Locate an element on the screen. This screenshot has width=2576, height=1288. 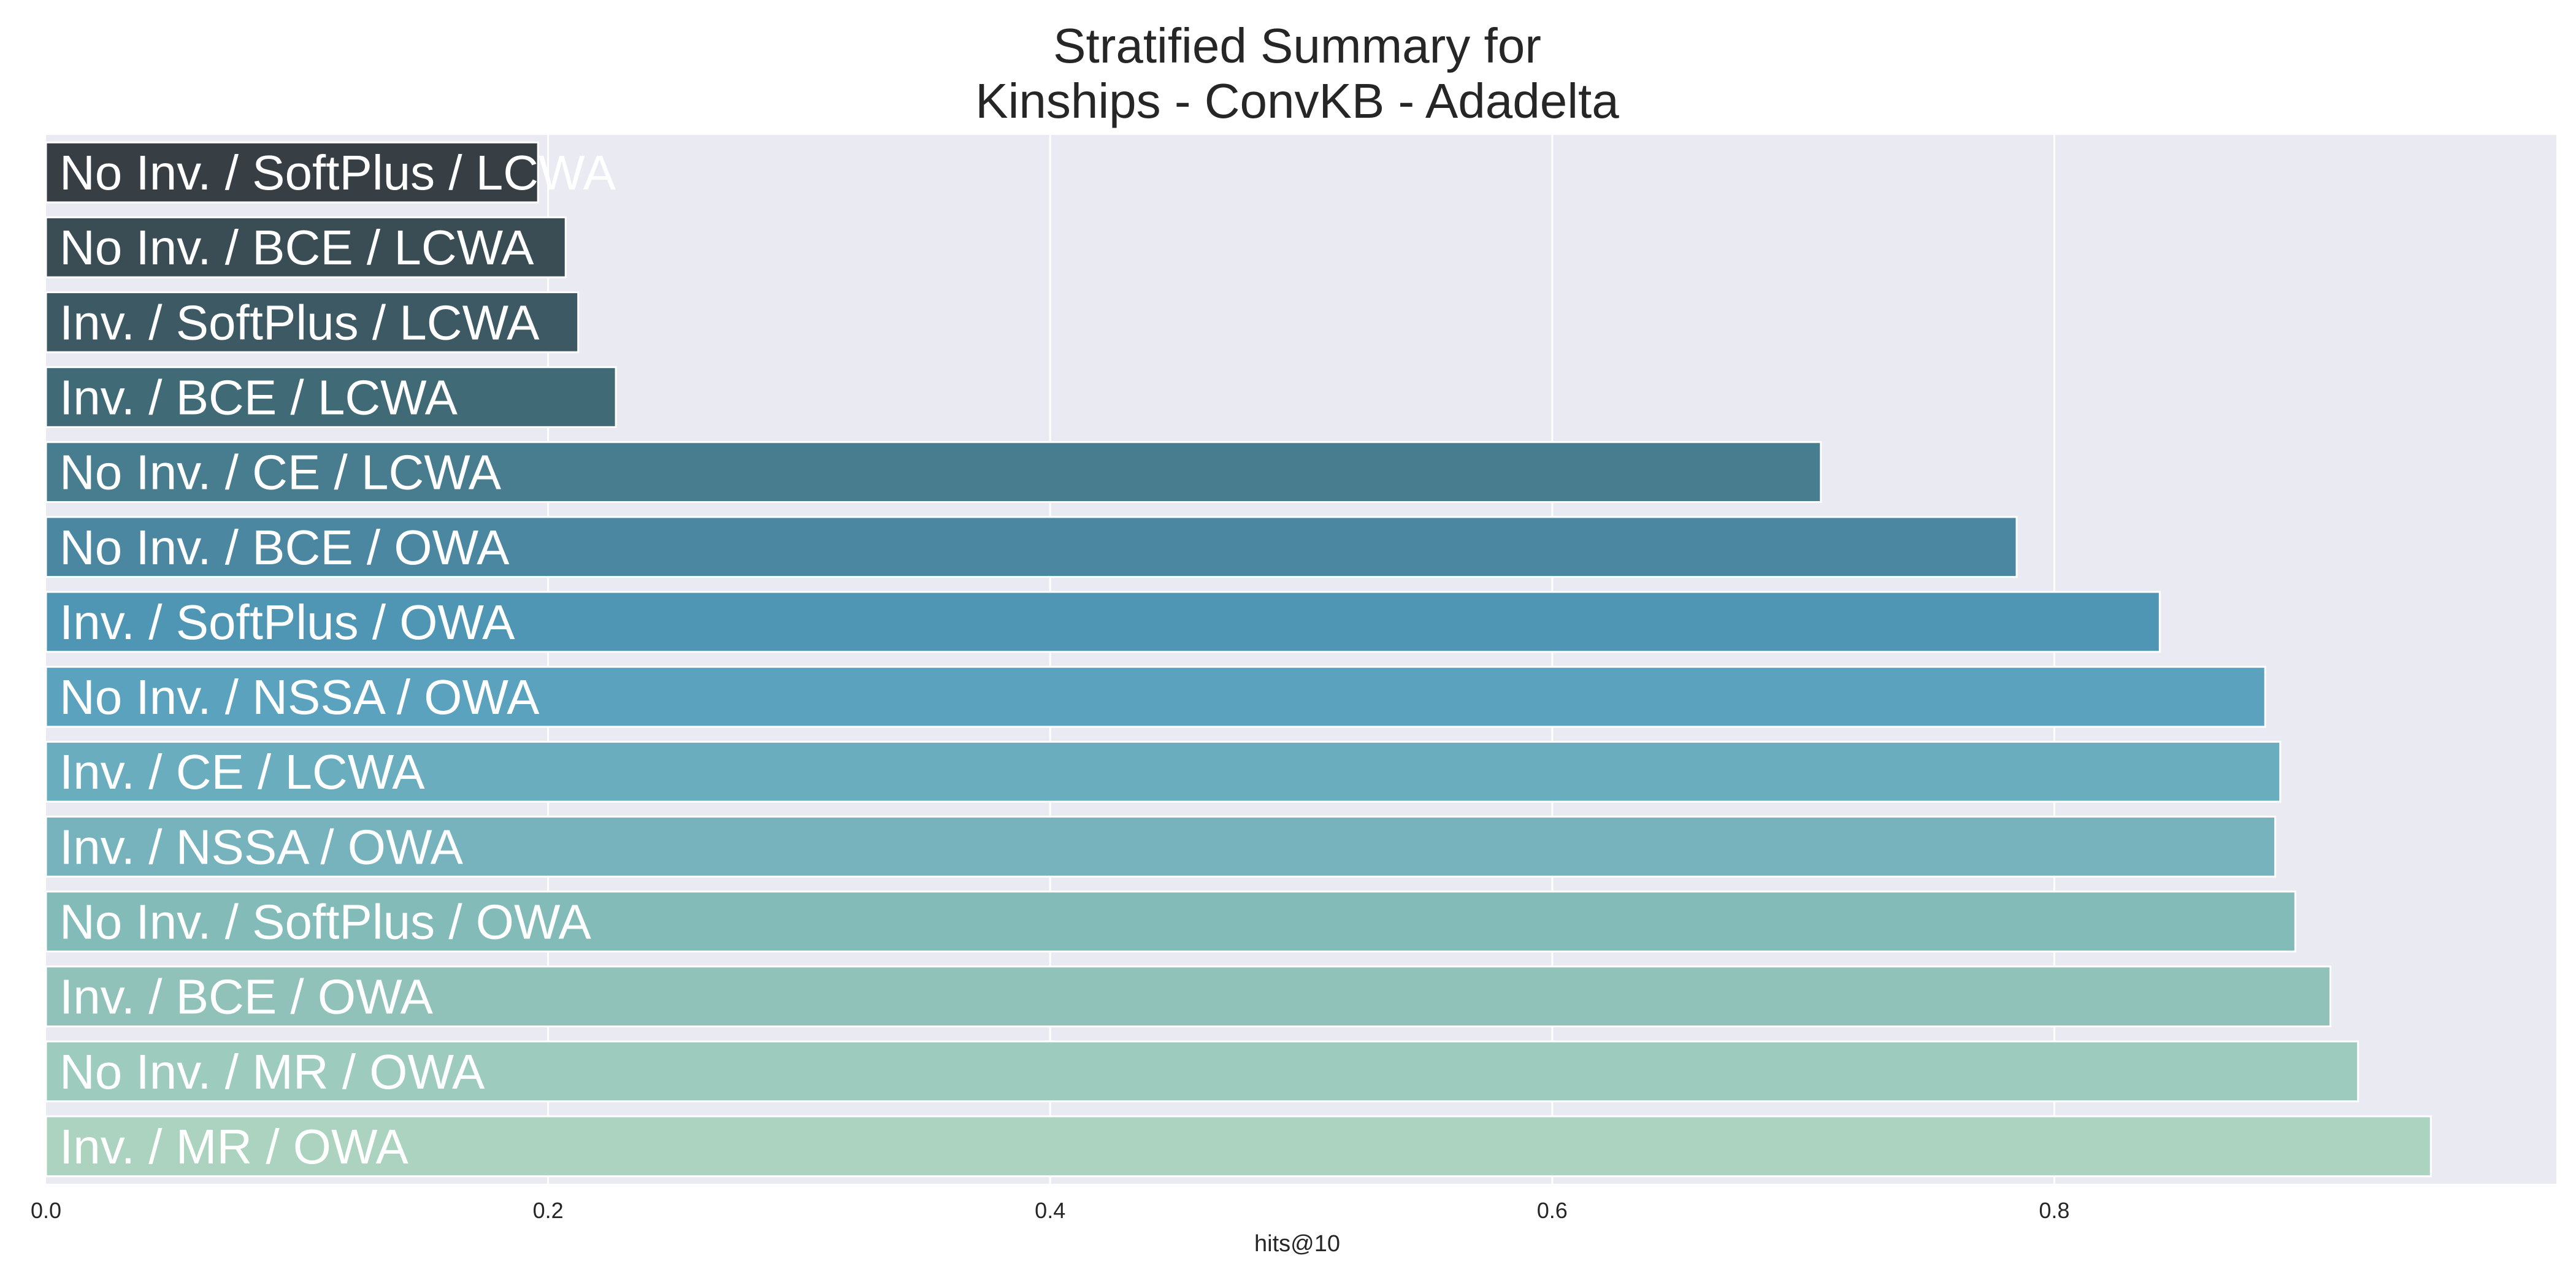
bar-label: No Inv. / SoftPlus / LCWA is located at coordinates (337, 172).